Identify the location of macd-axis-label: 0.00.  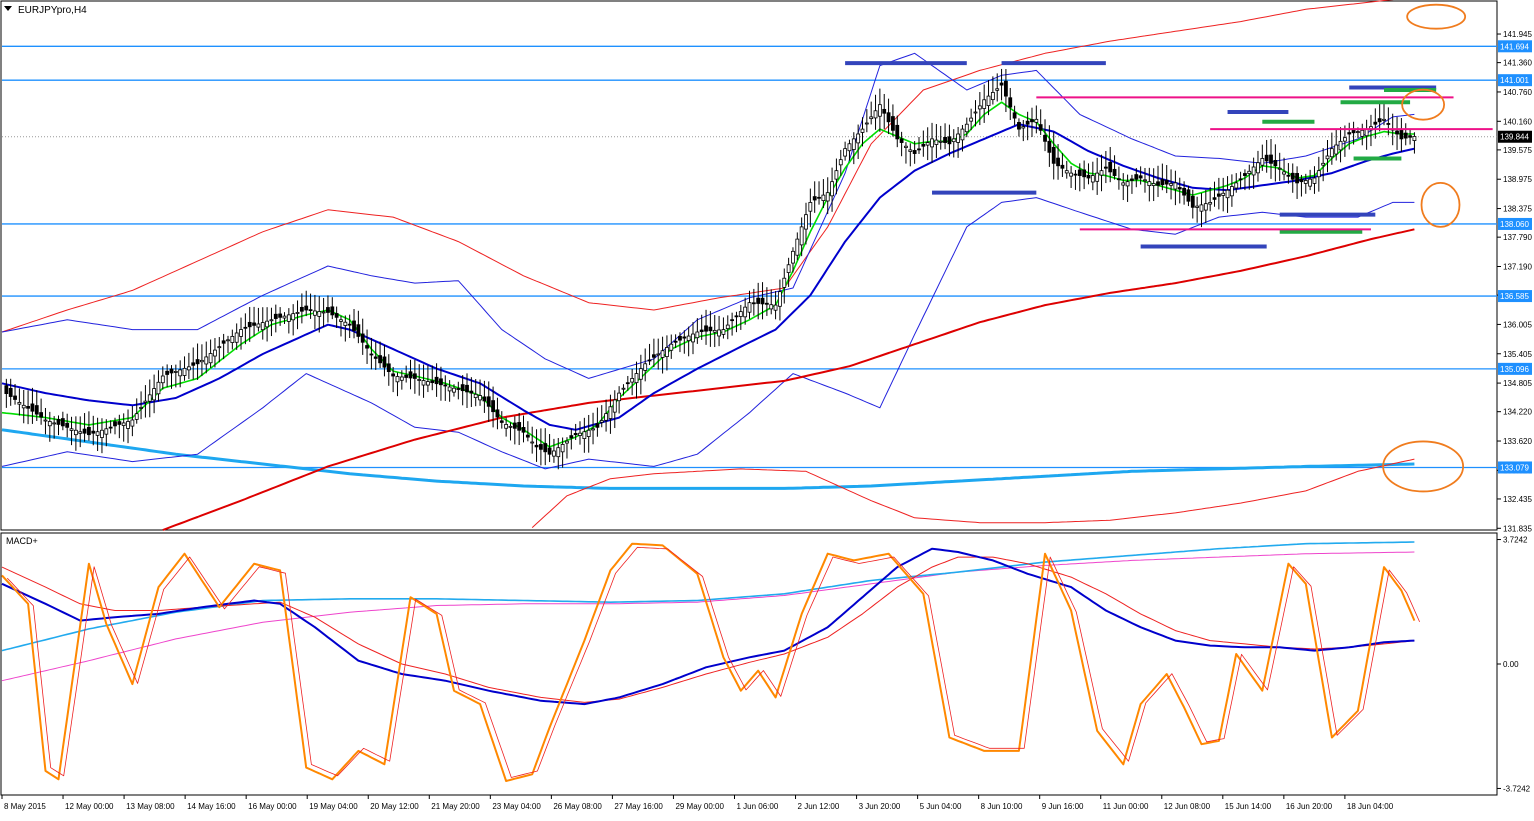
(1511, 664).